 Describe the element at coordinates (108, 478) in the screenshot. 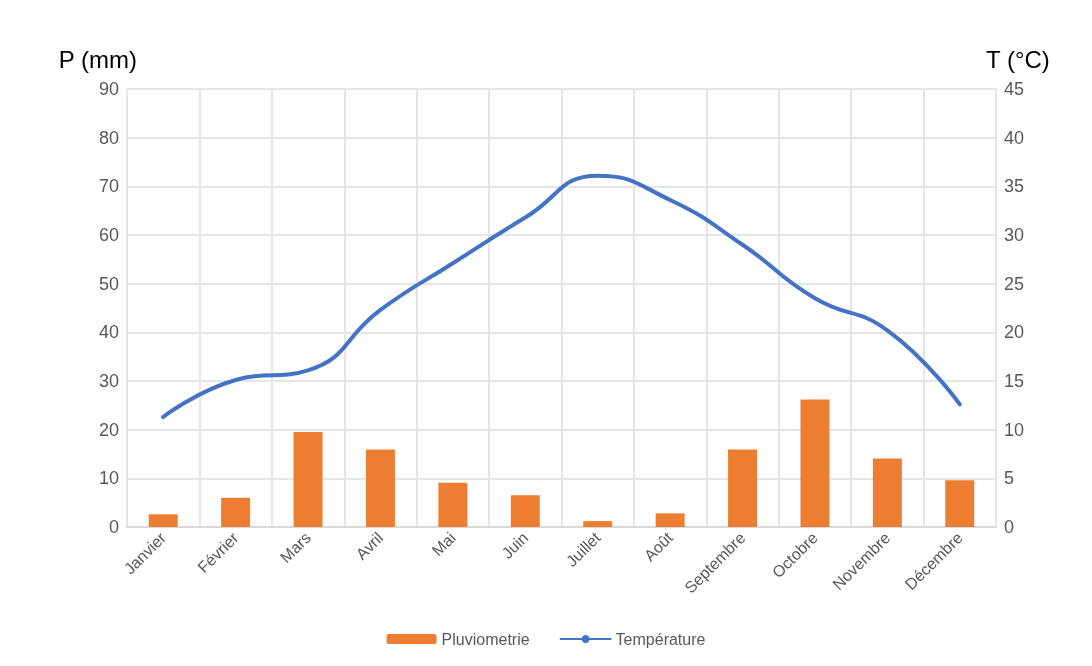

I see `y-tick-label: 10` at that location.